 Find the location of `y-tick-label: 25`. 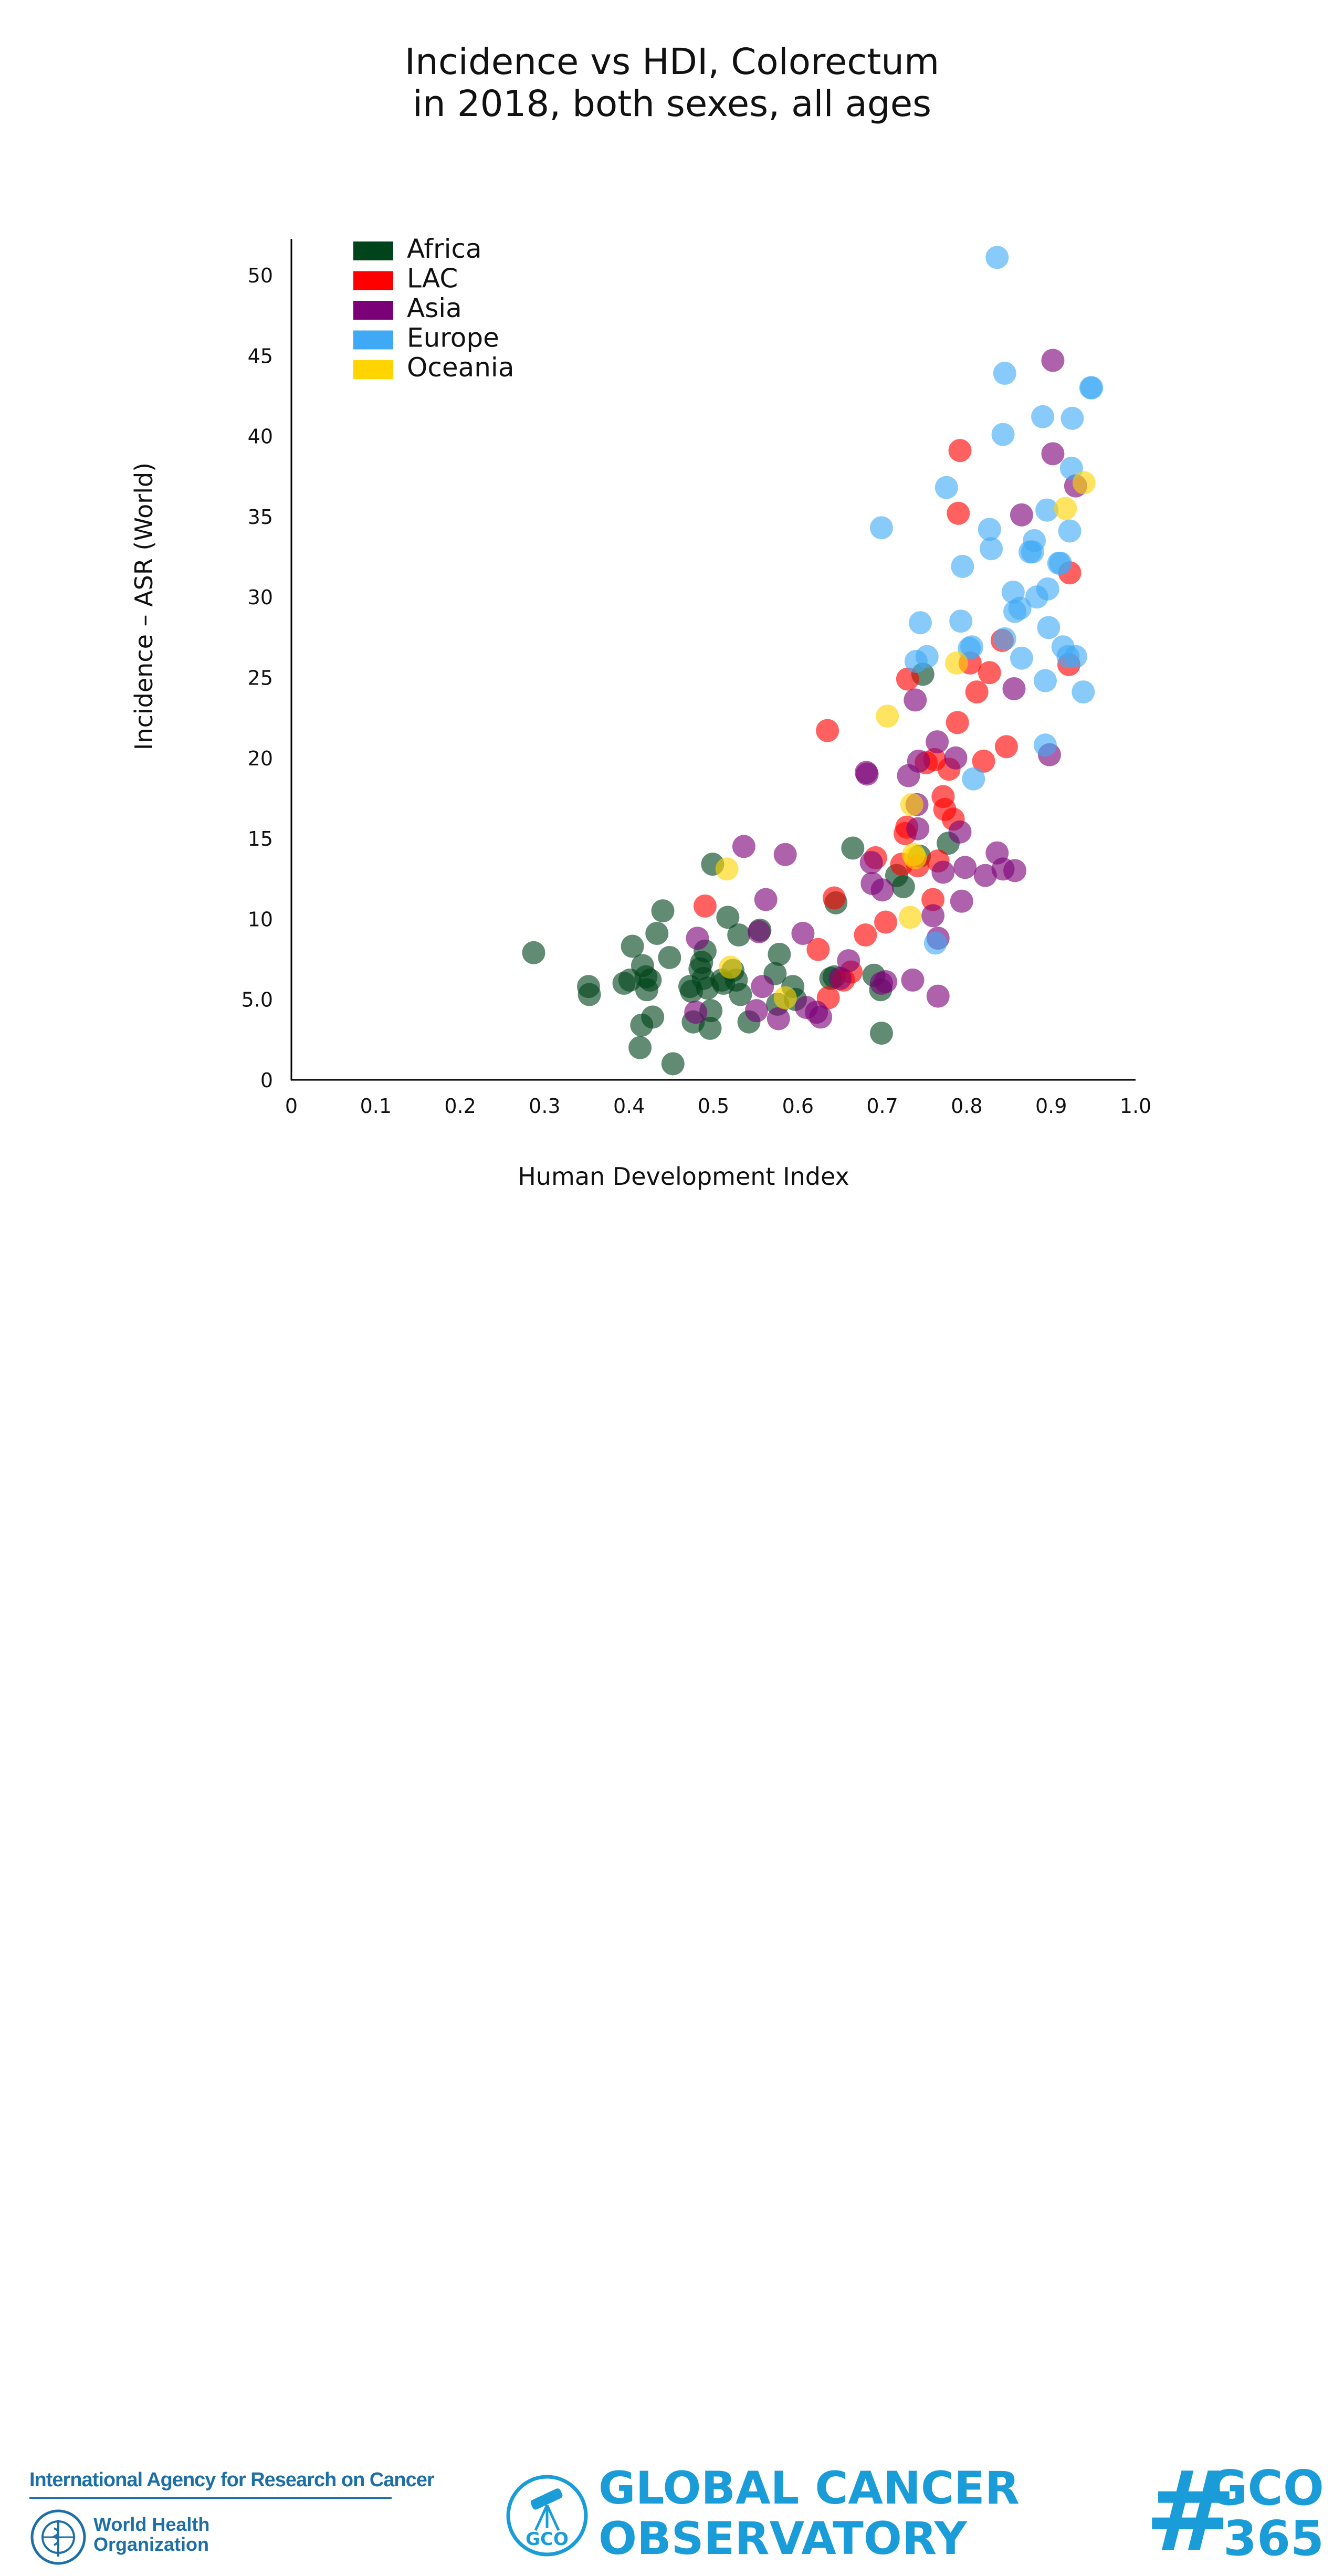

y-tick-label: 25 is located at coordinates (260, 678).